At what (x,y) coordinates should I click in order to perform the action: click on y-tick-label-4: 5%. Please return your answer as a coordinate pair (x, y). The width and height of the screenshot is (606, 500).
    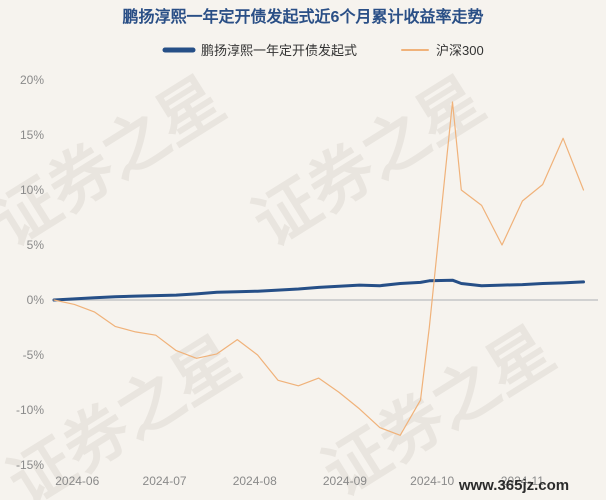
    Looking at the image, I should click on (36, 245).